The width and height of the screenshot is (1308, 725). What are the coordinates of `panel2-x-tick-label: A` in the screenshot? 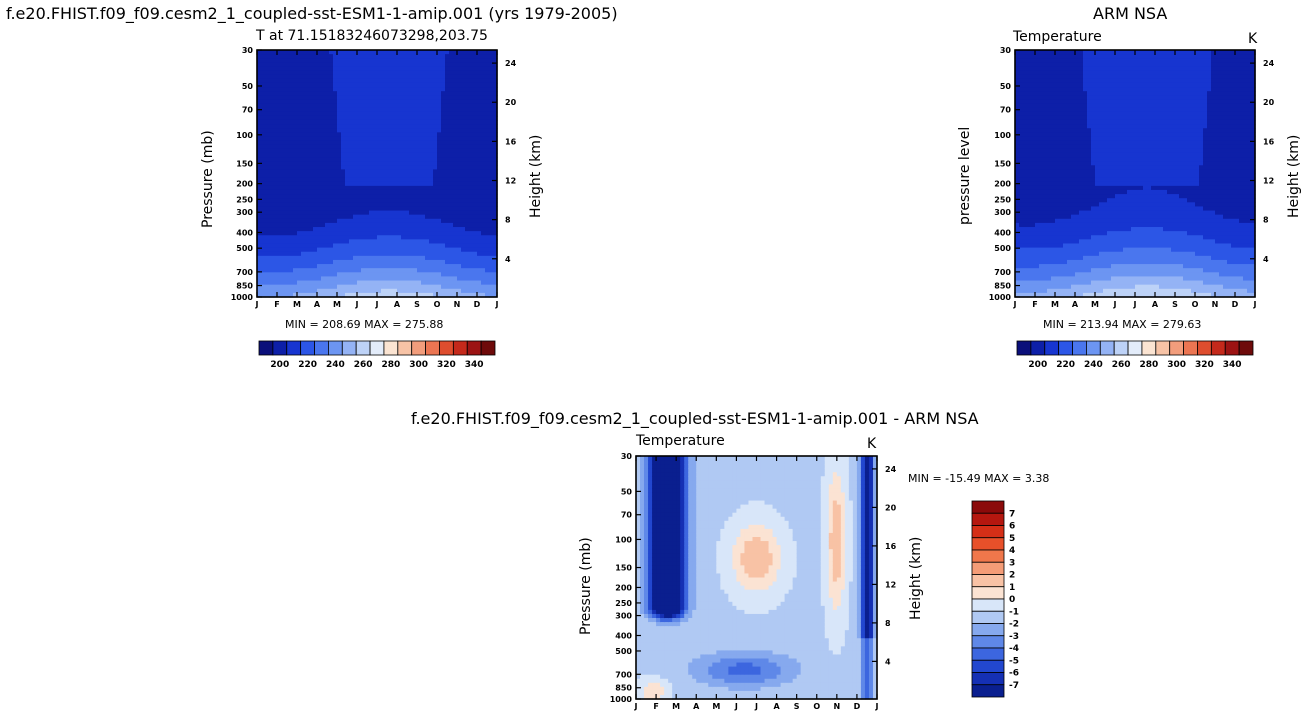 It's located at (1155, 304).